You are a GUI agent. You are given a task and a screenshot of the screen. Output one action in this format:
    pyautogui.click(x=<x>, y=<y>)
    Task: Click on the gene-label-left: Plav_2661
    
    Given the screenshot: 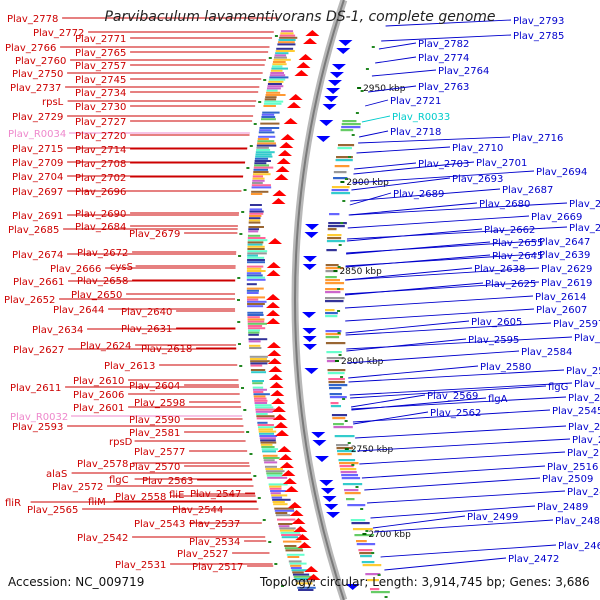 What is the action you would take?
    pyautogui.click(x=38, y=282)
    